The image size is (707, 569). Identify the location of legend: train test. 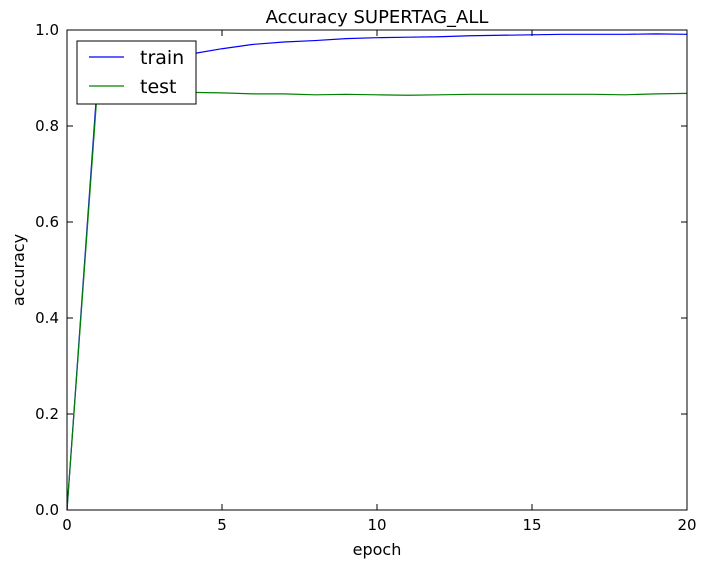
(136, 72).